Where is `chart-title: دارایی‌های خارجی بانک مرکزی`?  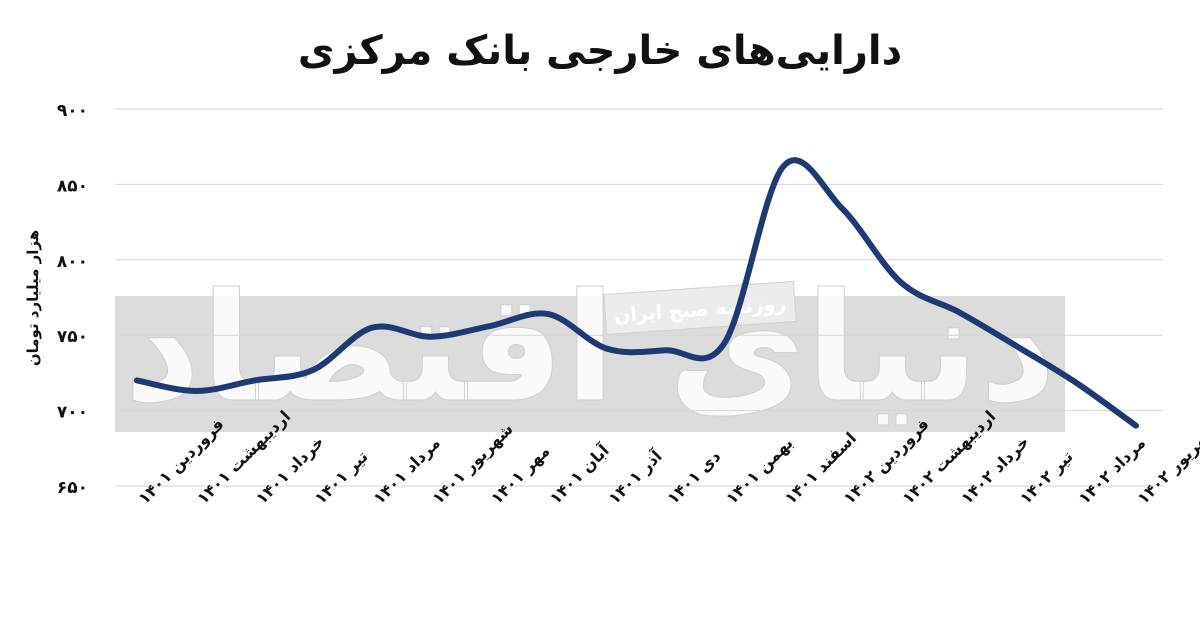
chart-title: دارایی‌های خارجی بانک مرکزی is located at coordinates (600, 51).